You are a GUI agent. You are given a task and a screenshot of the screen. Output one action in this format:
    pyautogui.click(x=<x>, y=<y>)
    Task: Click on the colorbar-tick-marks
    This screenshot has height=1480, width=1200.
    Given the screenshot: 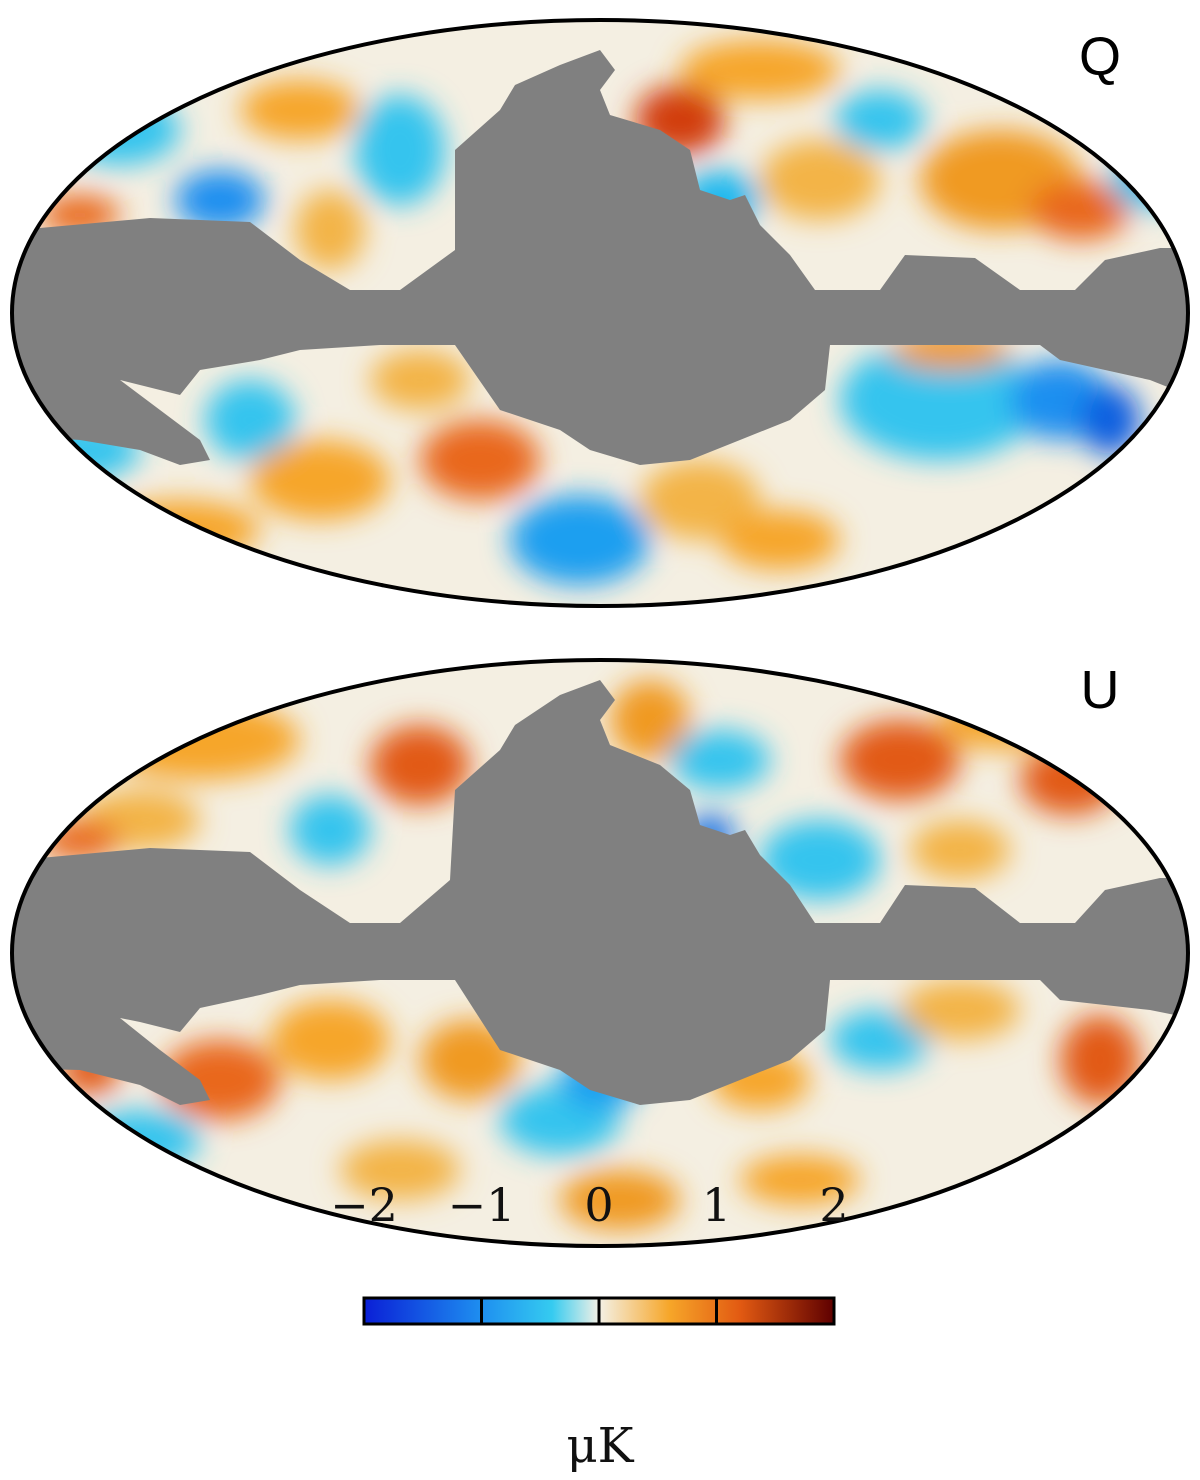 What is the action you would take?
    pyautogui.click(x=599, y=1311)
    